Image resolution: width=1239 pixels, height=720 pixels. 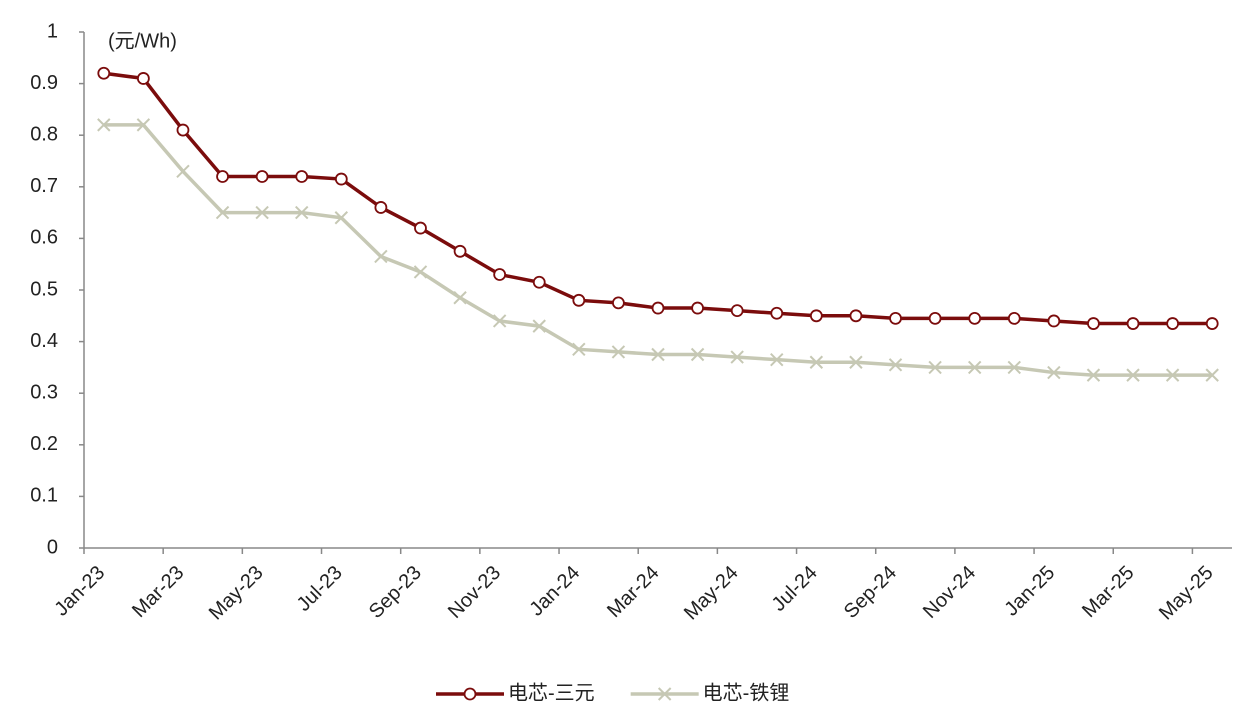 What do you see at coordinates (795, 589) in the screenshot?
I see `x-tick-label: Jul-24` at bounding box center [795, 589].